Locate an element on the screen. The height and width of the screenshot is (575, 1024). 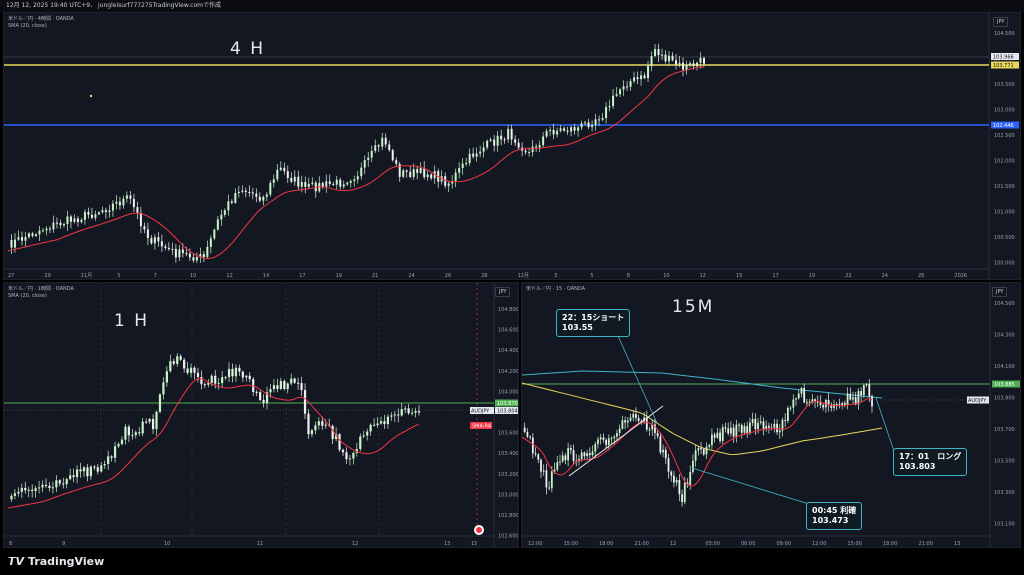
sma-line is located at coordinates (213, 443).